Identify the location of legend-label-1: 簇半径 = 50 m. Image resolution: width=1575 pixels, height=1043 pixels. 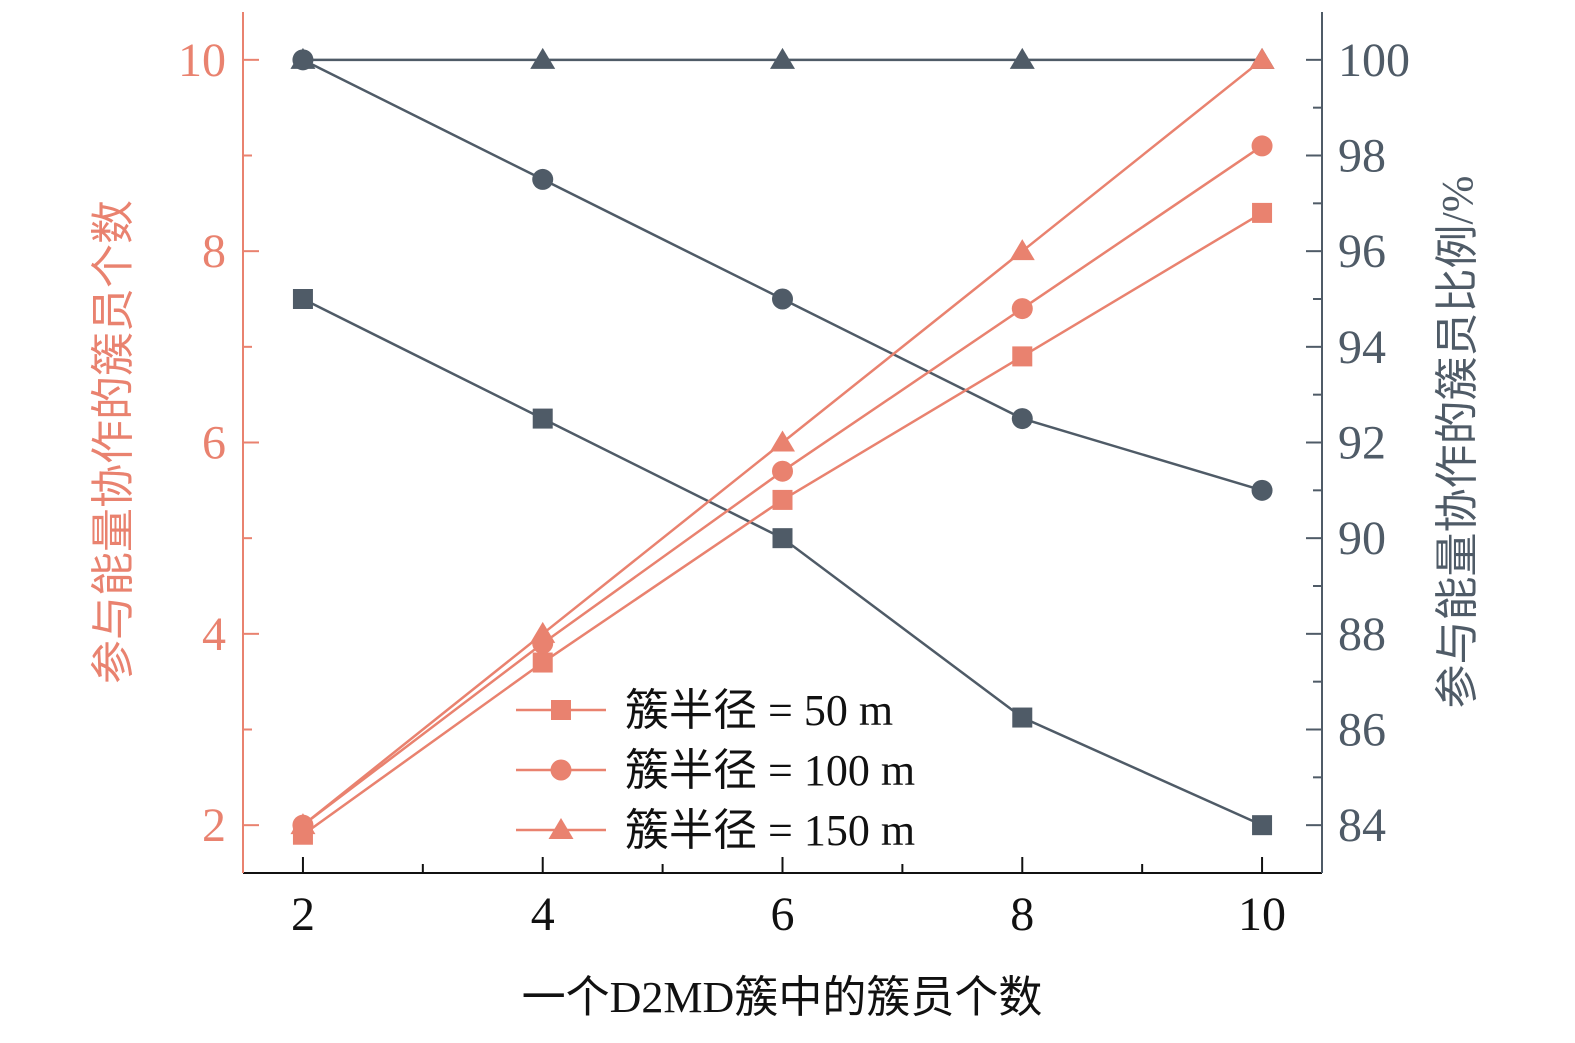
(759, 710).